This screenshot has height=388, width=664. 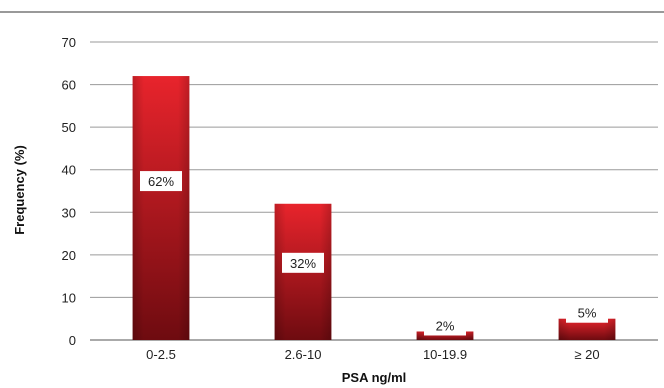 What do you see at coordinates (374, 377) in the screenshot?
I see `x-axis-title: PSA ng/ml` at bounding box center [374, 377].